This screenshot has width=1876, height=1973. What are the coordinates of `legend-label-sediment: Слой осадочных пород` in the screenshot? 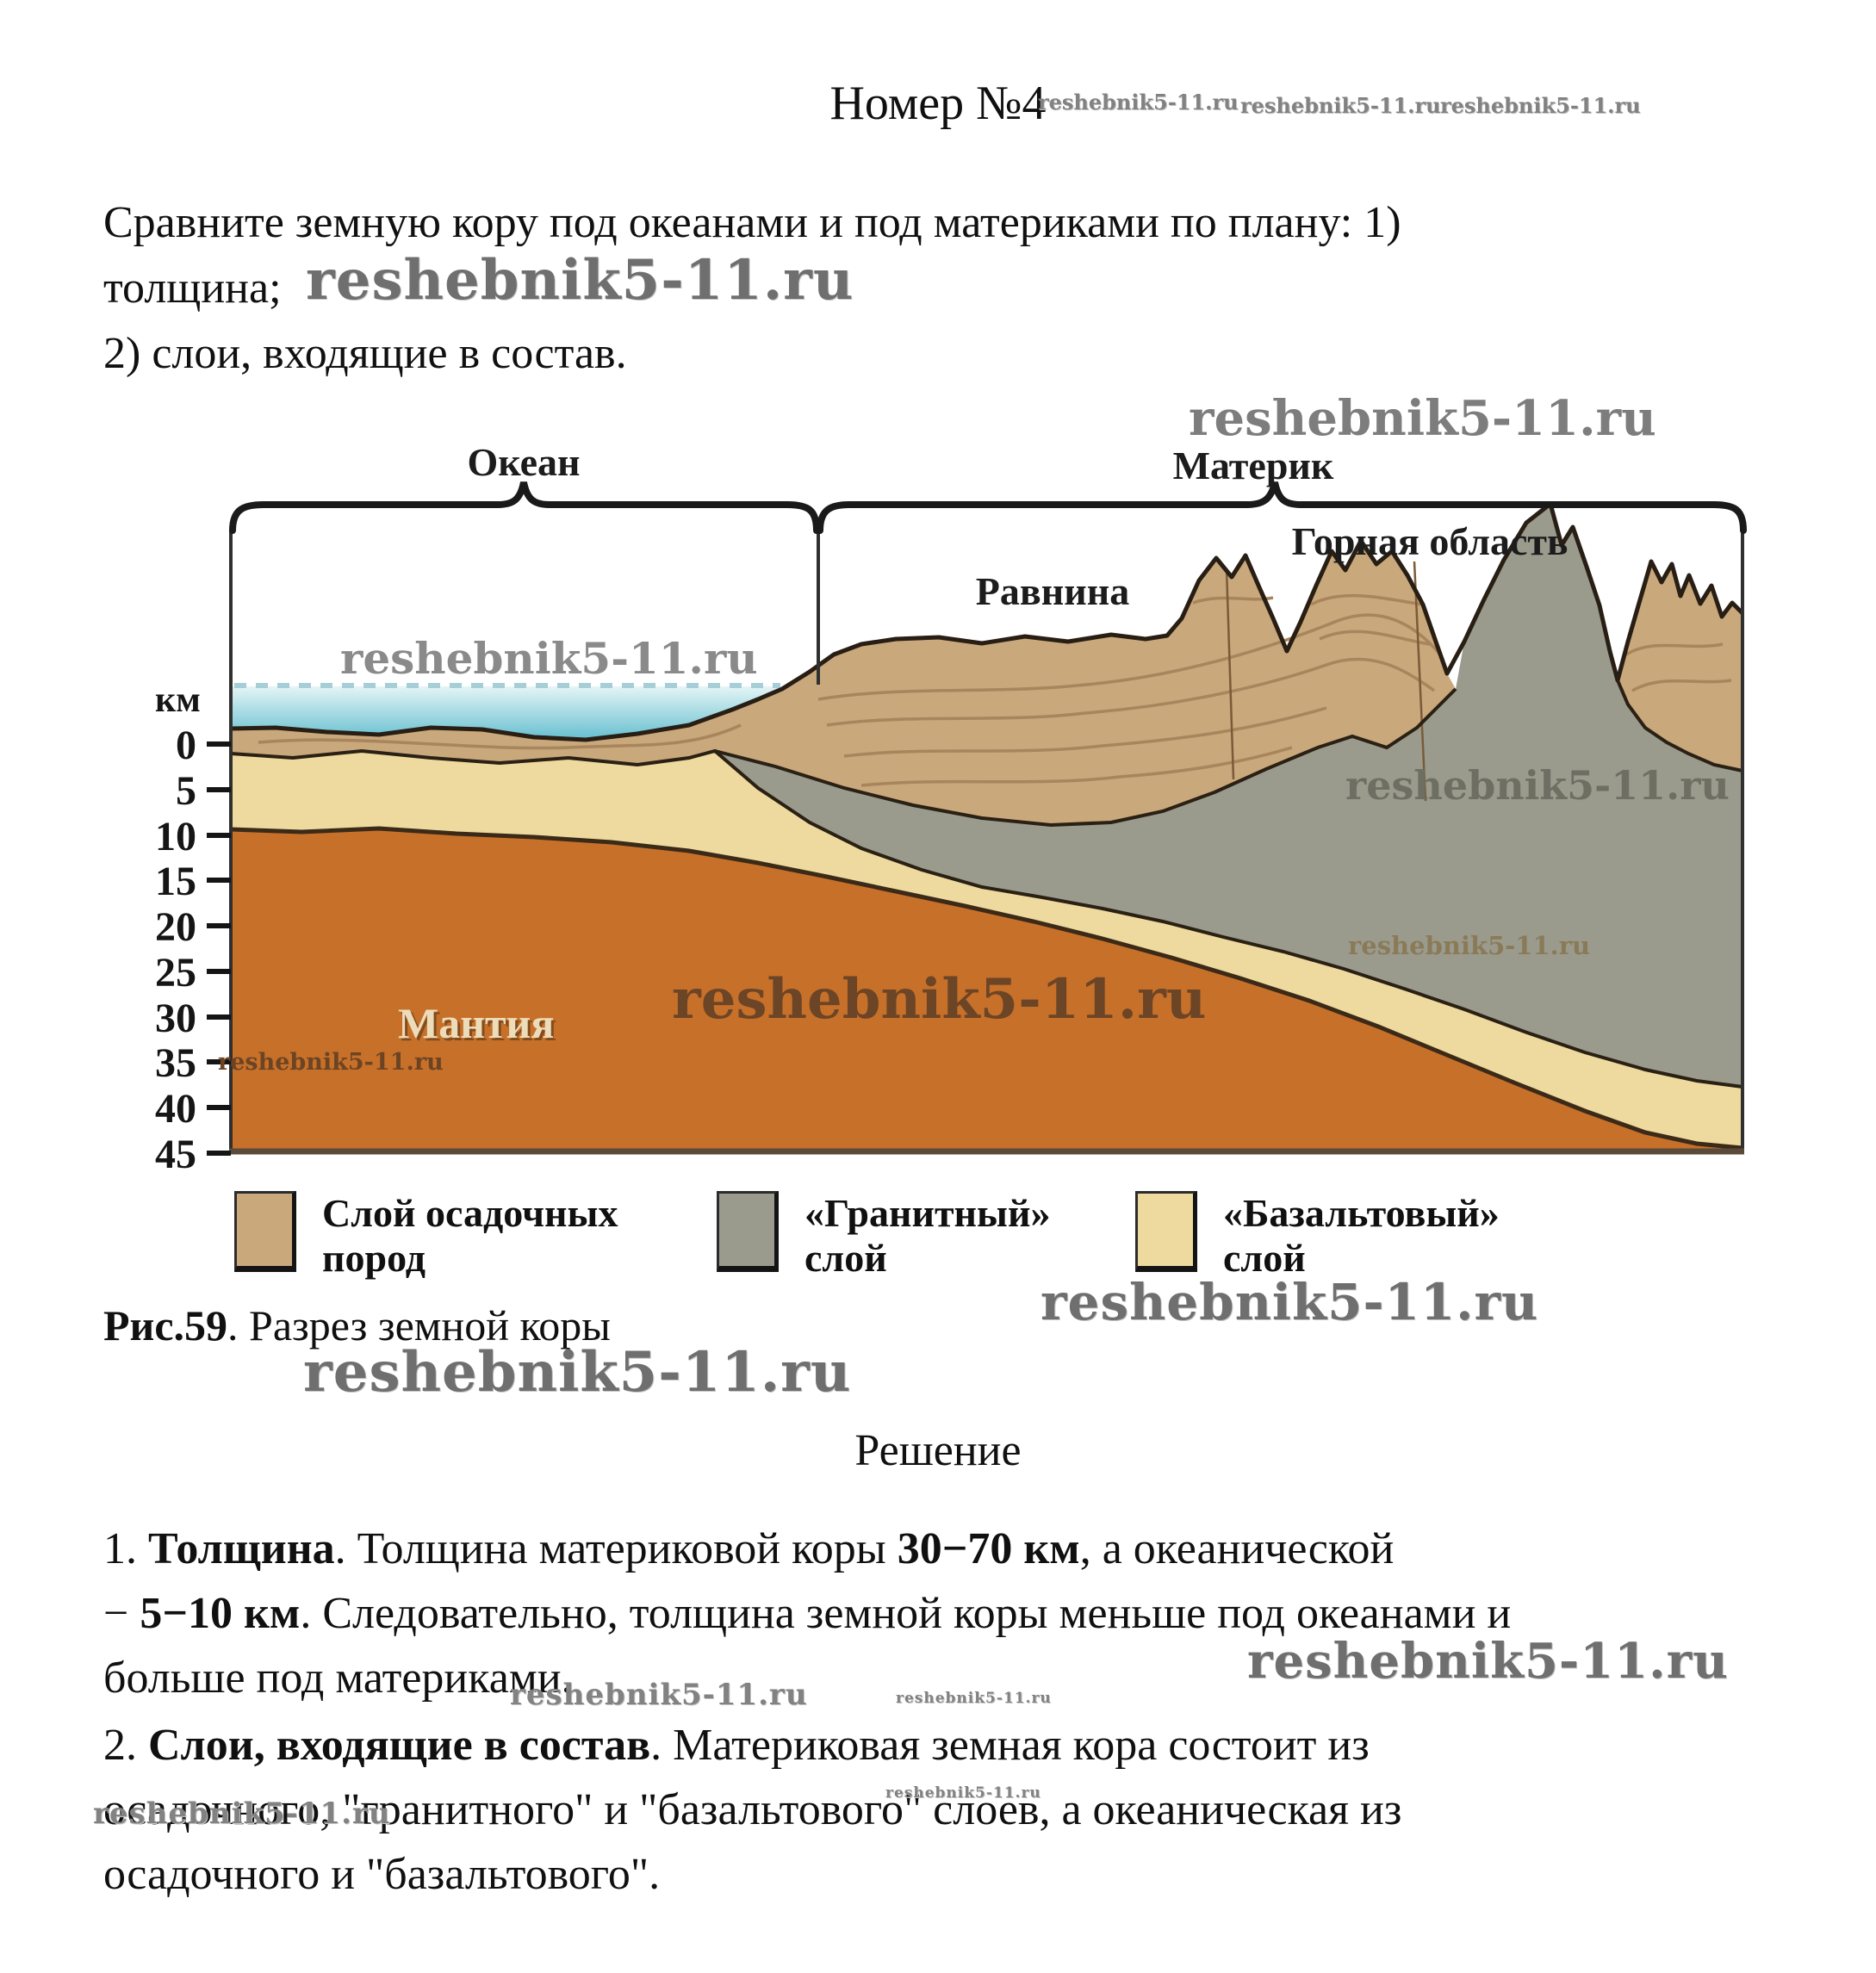 It's located at (470, 1236).